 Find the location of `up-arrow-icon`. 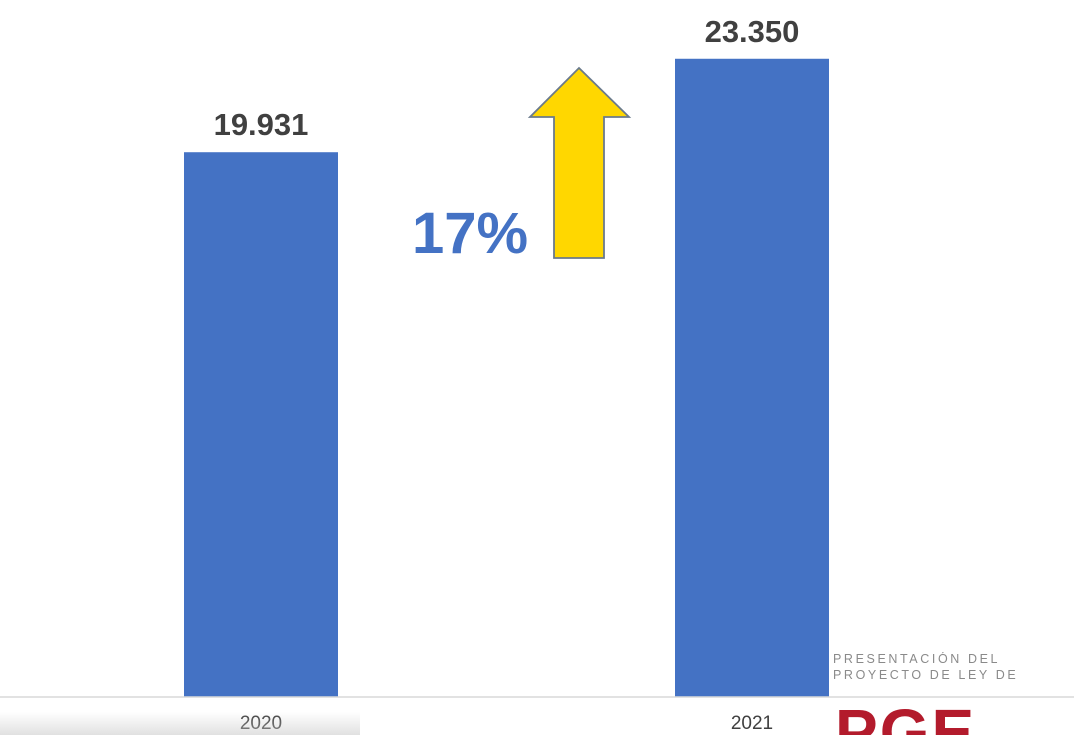

up-arrow-icon is located at coordinates (579, 162).